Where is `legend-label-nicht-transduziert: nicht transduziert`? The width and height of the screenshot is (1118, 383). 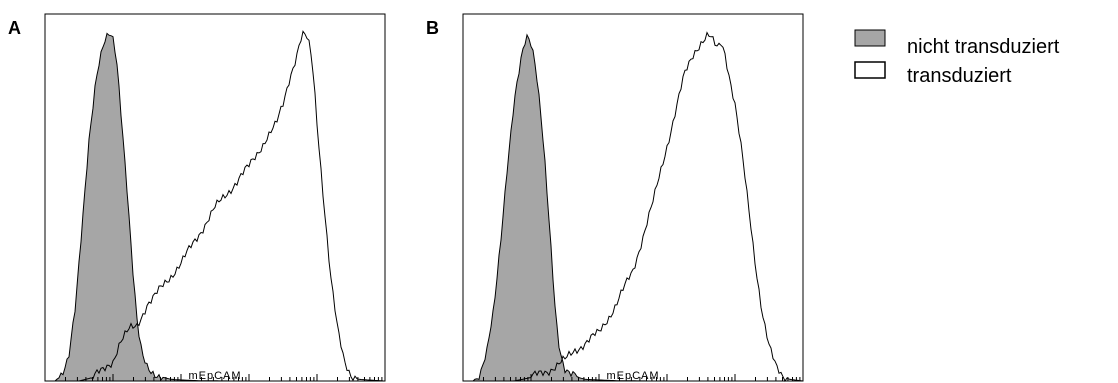
legend-label-nicht-transduziert: nicht transduziert is located at coordinates (983, 47).